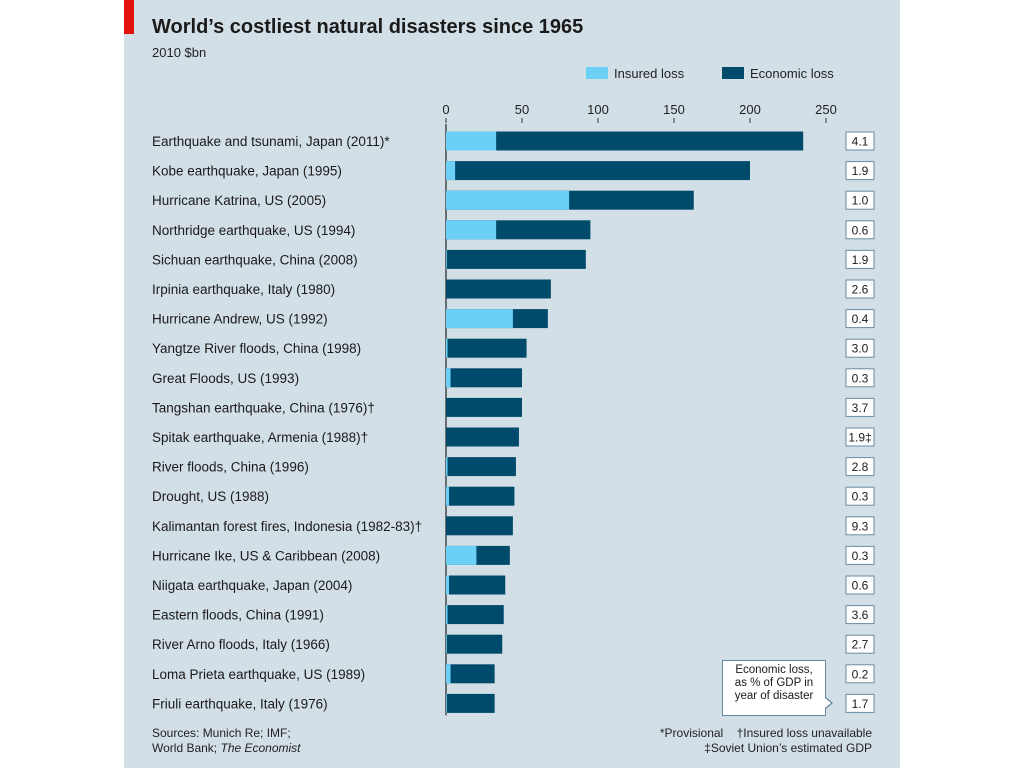 The width and height of the screenshot is (1024, 768). What do you see at coordinates (733, 73) in the screenshot?
I see `legend-swatch-economic` at bounding box center [733, 73].